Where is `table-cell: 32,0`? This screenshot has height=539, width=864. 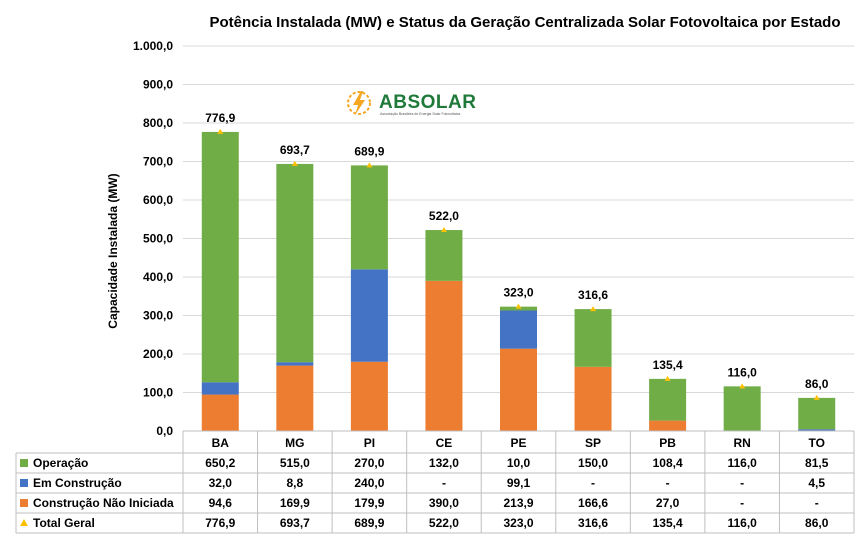
table-cell: 32,0 is located at coordinates (221, 483).